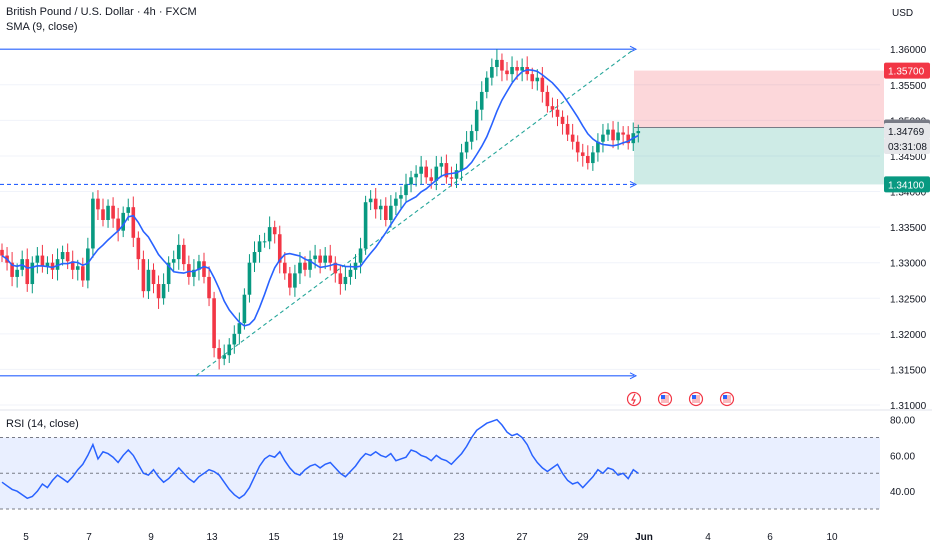 This screenshot has height=555, width=932. What do you see at coordinates (759, 156) in the screenshot?
I see `take-profit-zone` at bounding box center [759, 156].